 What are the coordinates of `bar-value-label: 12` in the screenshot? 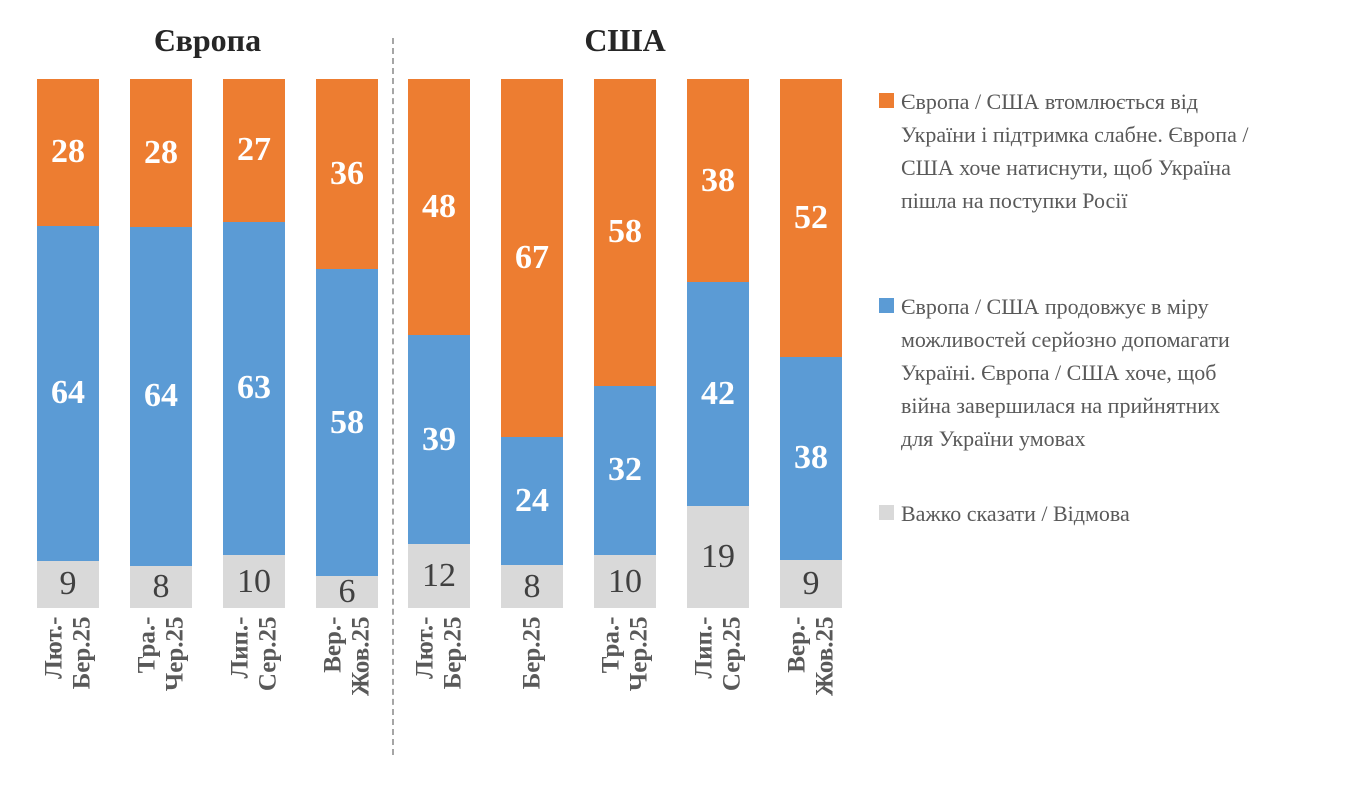 It's located at (439, 575).